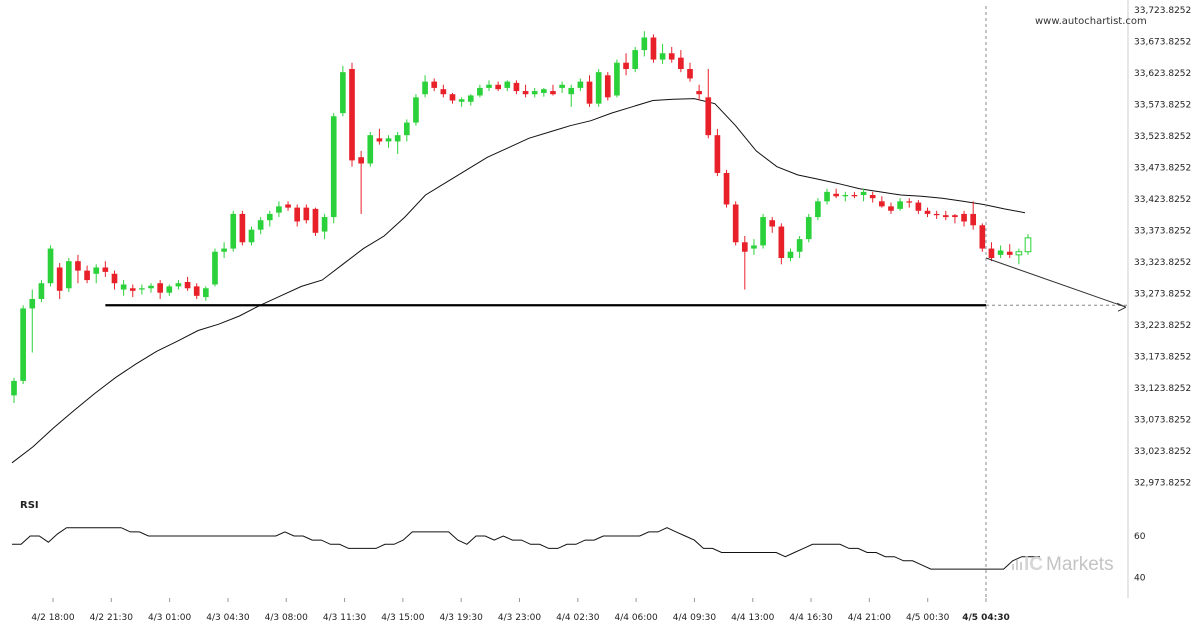  I want to click on price-tick-label: 33,123.8252, so click(1162, 389).